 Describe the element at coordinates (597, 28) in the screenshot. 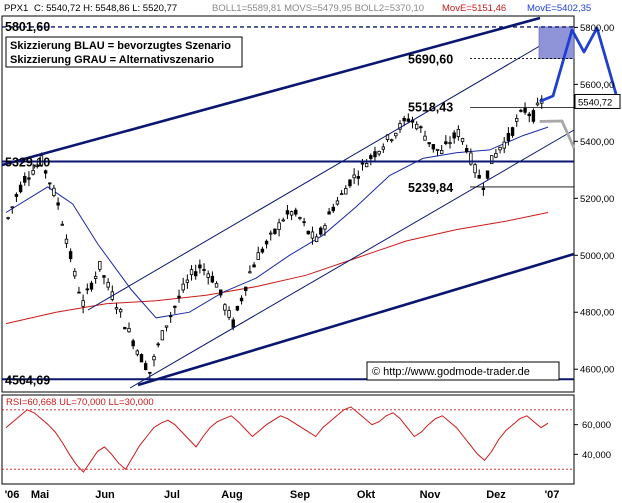

I see `price-axis-label: 5800,00` at that location.